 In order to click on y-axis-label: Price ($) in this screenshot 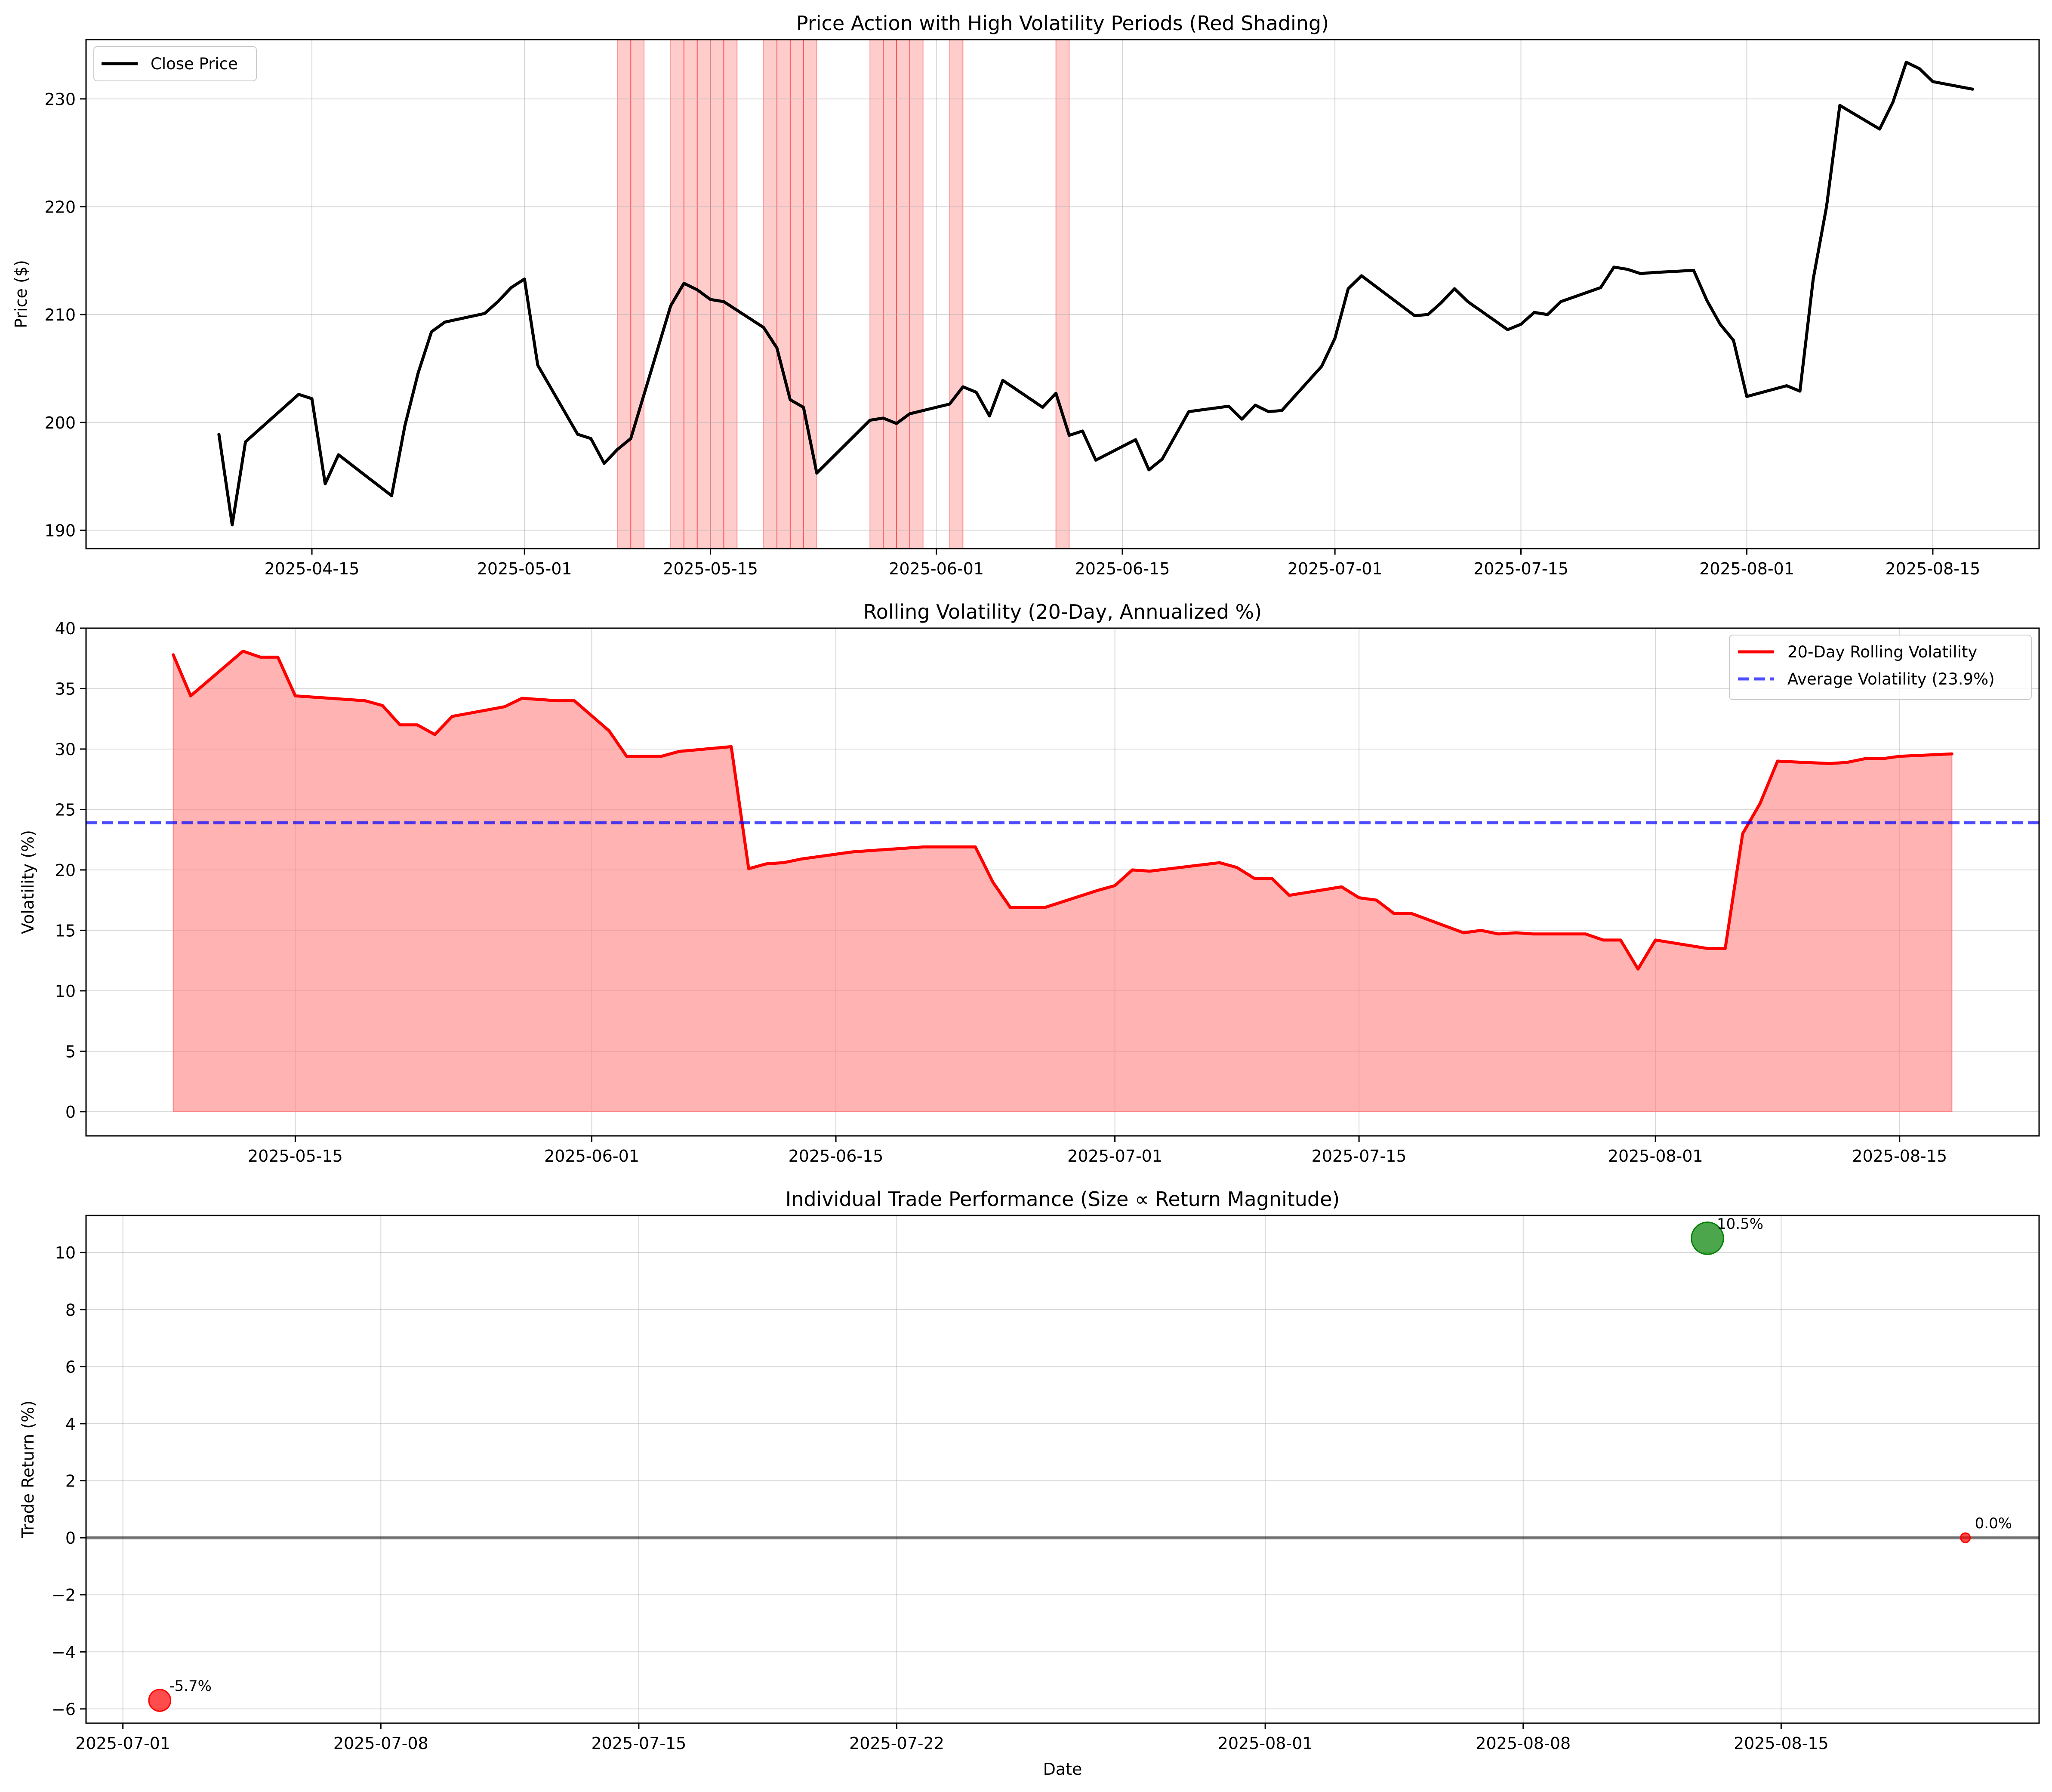, I will do `click(21, 294)`.